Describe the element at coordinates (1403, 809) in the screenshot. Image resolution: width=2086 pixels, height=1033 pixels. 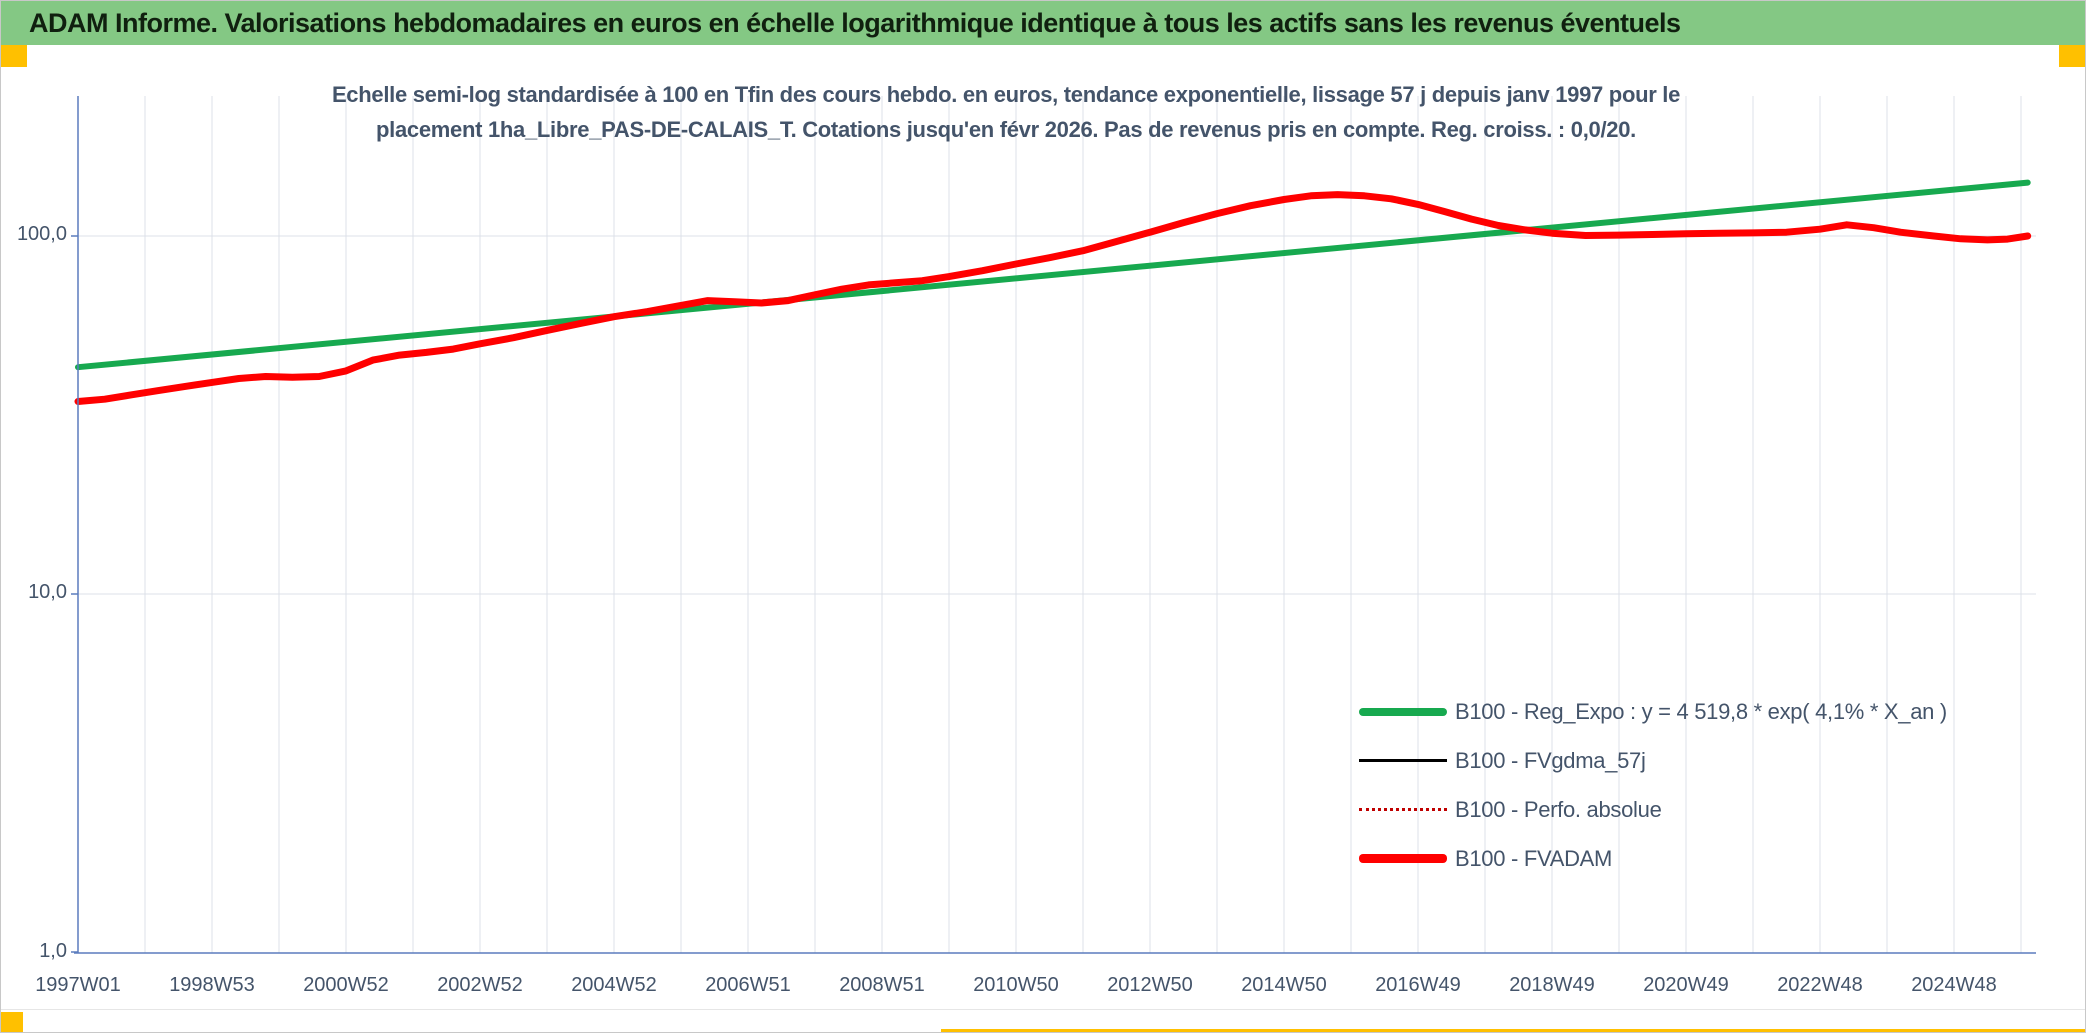
I see `perfo-absolue-line-swatch-icon` at that location.